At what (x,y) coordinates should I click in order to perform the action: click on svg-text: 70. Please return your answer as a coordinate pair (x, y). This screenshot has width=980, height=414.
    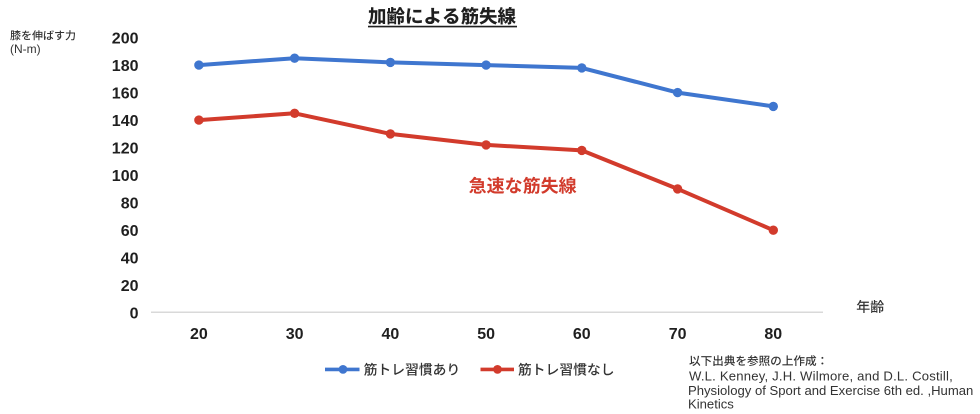
    Looking at the image, I should click on (678, 334).